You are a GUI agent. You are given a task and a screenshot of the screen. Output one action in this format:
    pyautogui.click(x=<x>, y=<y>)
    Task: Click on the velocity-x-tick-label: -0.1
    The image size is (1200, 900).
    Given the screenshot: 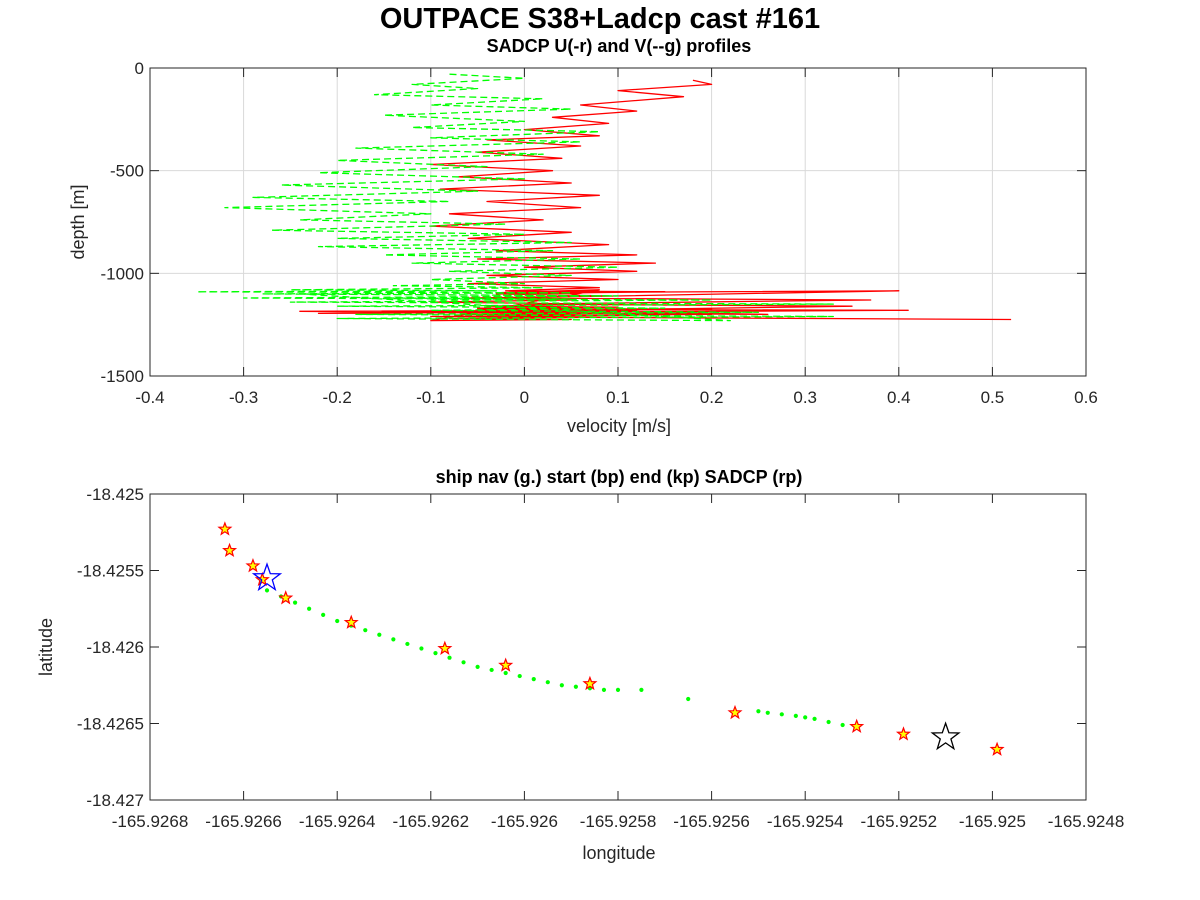 What is the action you would take?
    pyautogui.click(x=430, y=397)
    